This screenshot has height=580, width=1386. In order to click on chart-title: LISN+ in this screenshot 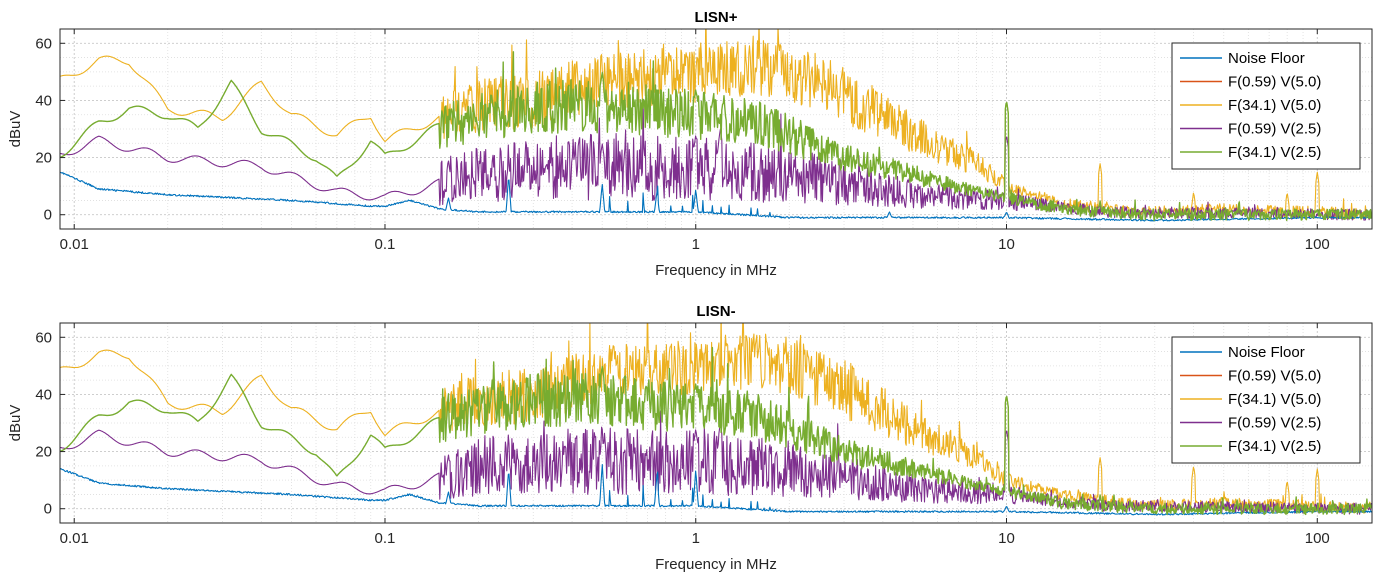, I will do `click(716, 17)`.